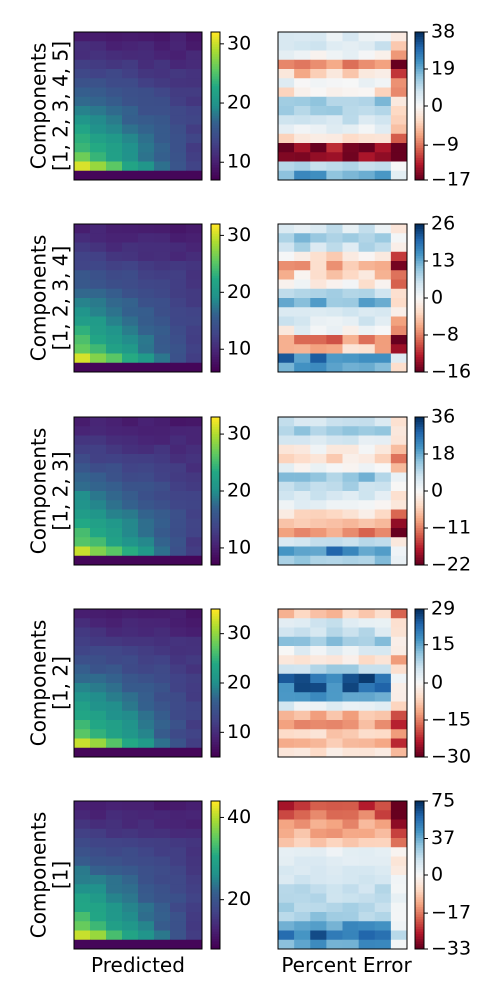 This screenshot has height=1000, width=500. What do you see at coordinates (239, 434) in the screenshot?
I see `predicted-colorbar-tick-label: 30` at bounding box center [239, 434].